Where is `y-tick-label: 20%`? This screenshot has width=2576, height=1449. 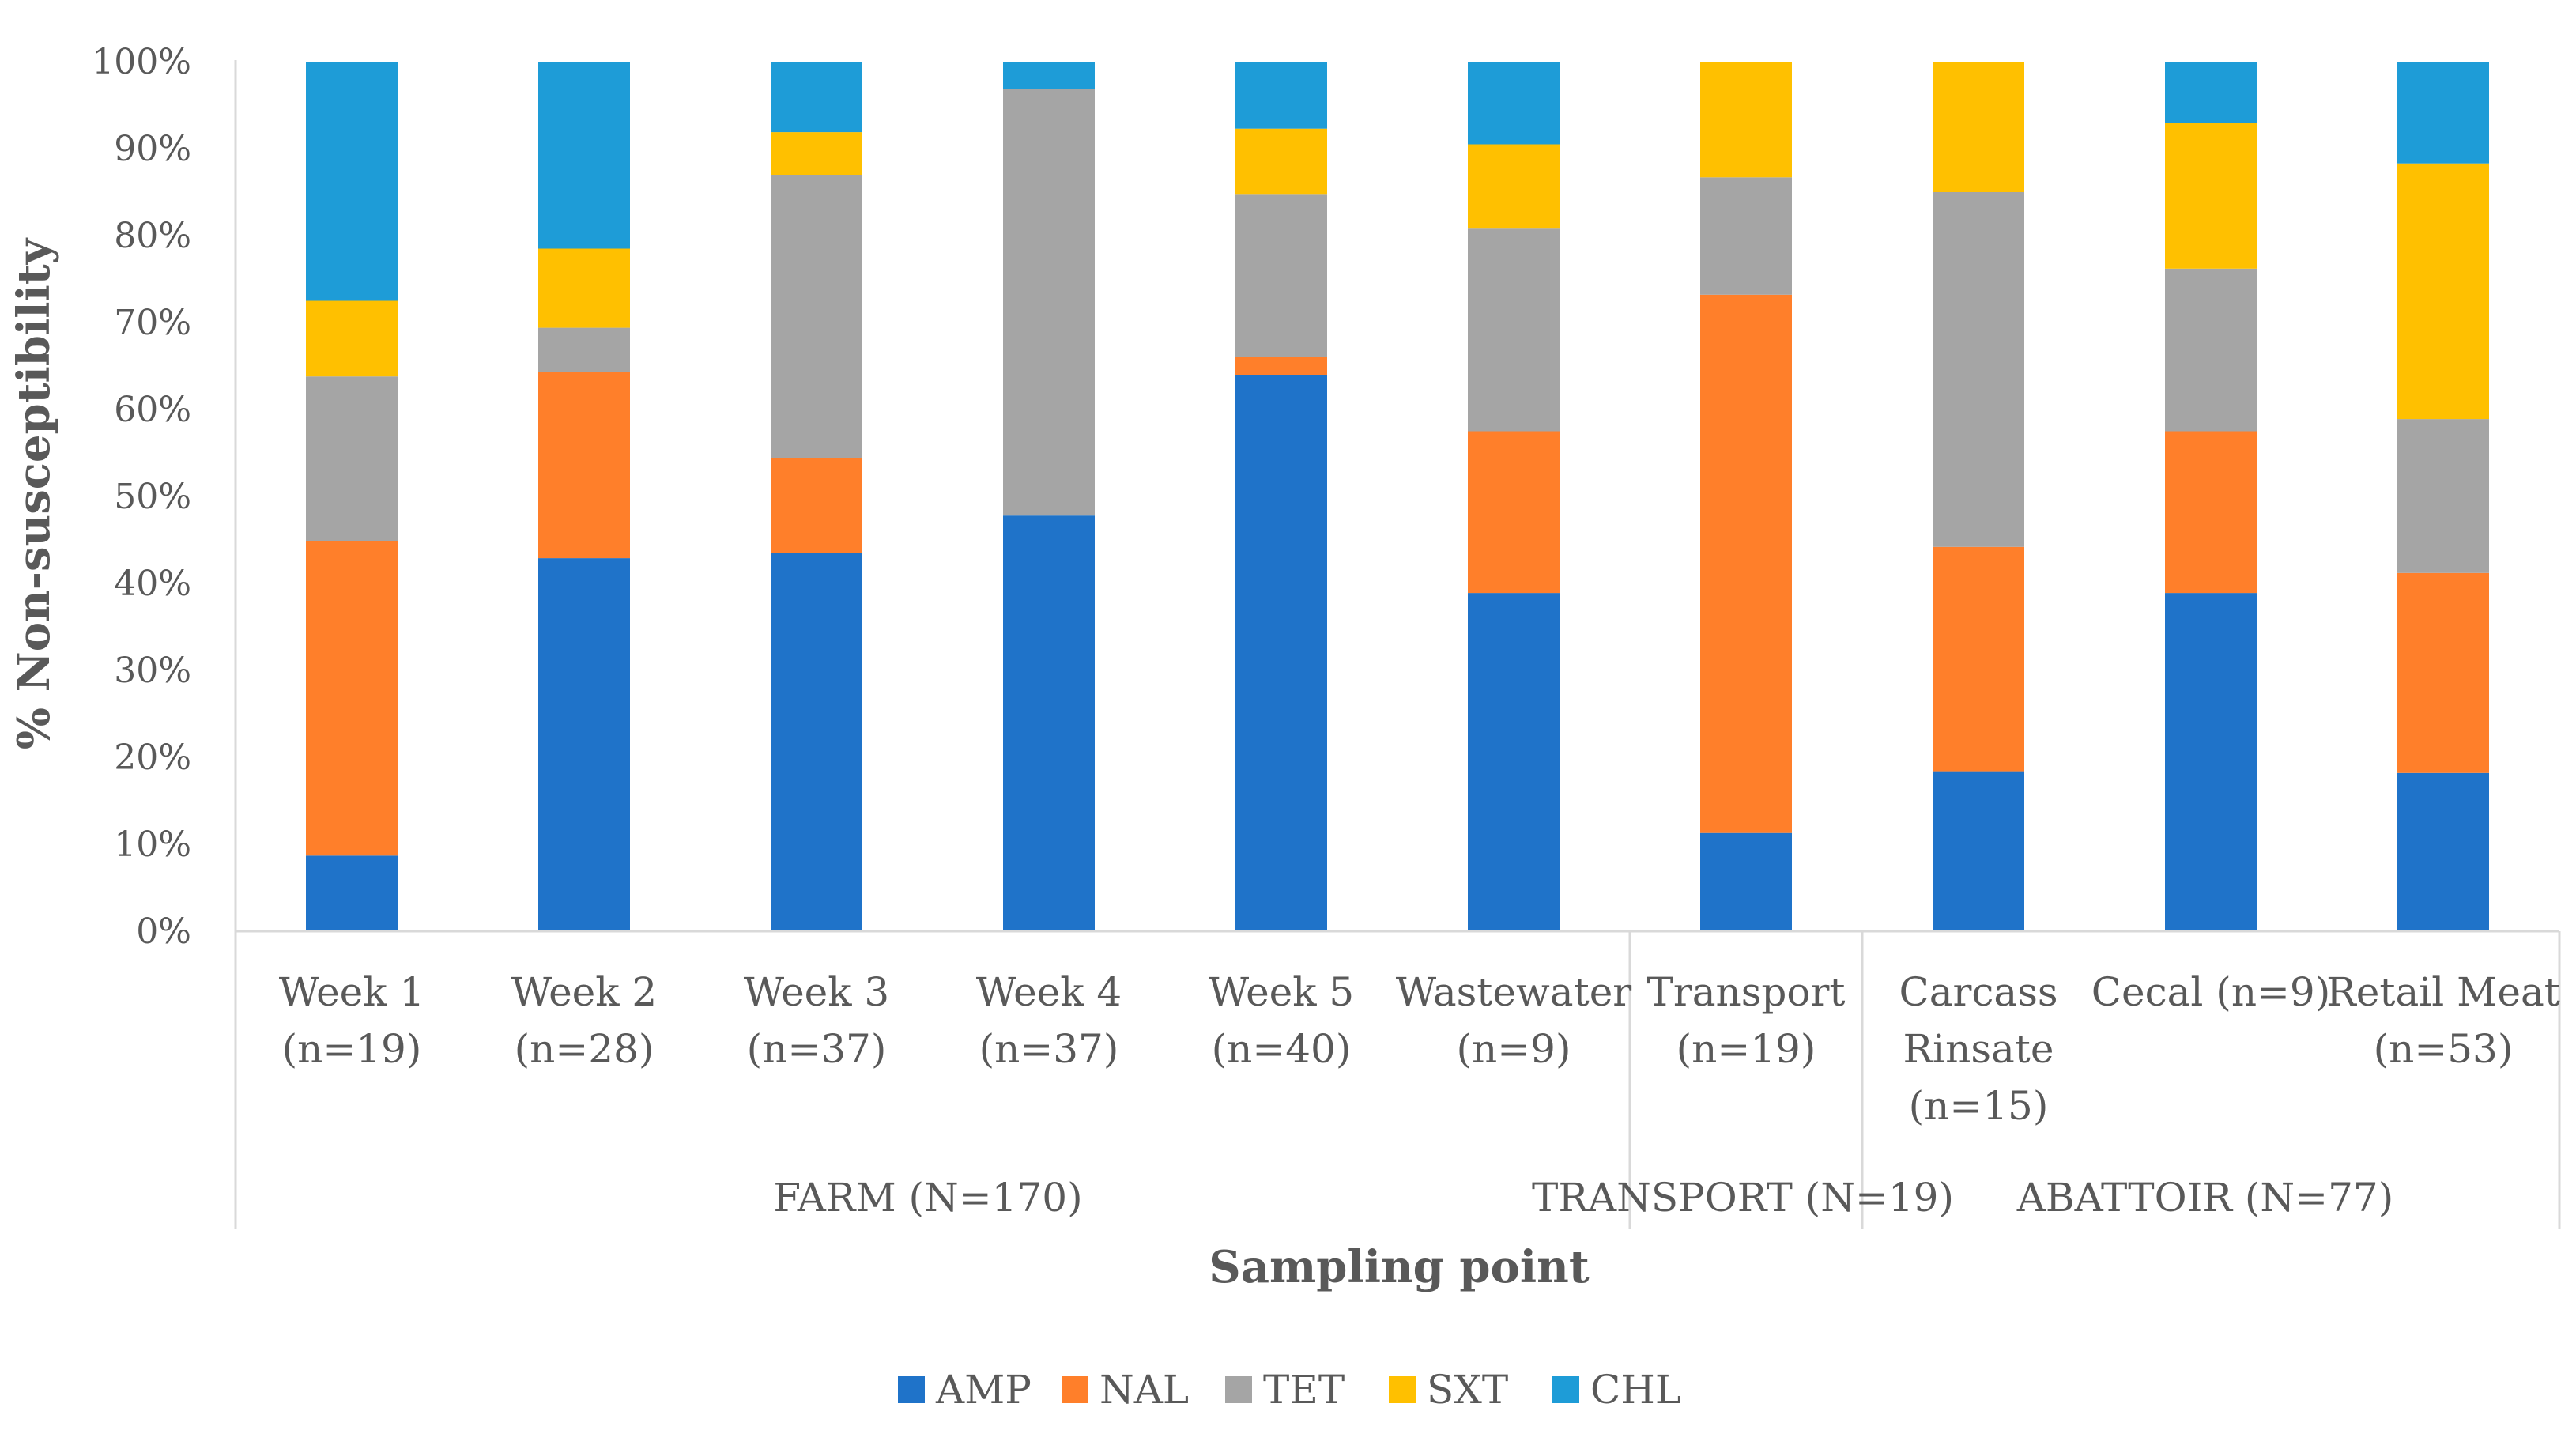 y-tick-label: 20% is located at coordinates (152, 758).